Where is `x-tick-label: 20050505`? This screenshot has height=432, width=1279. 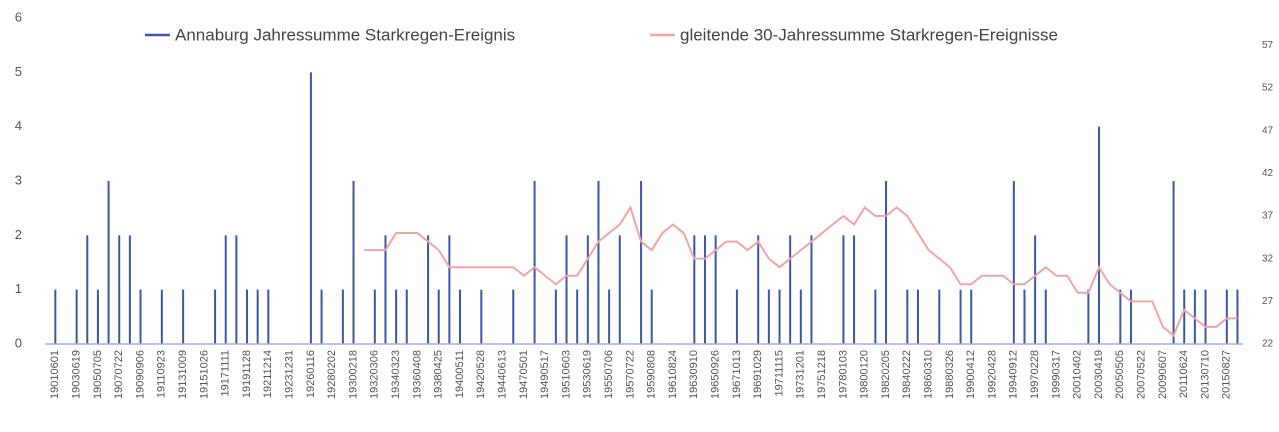 x-tick-label: 20050505 is located at coordinates (1120, 374).